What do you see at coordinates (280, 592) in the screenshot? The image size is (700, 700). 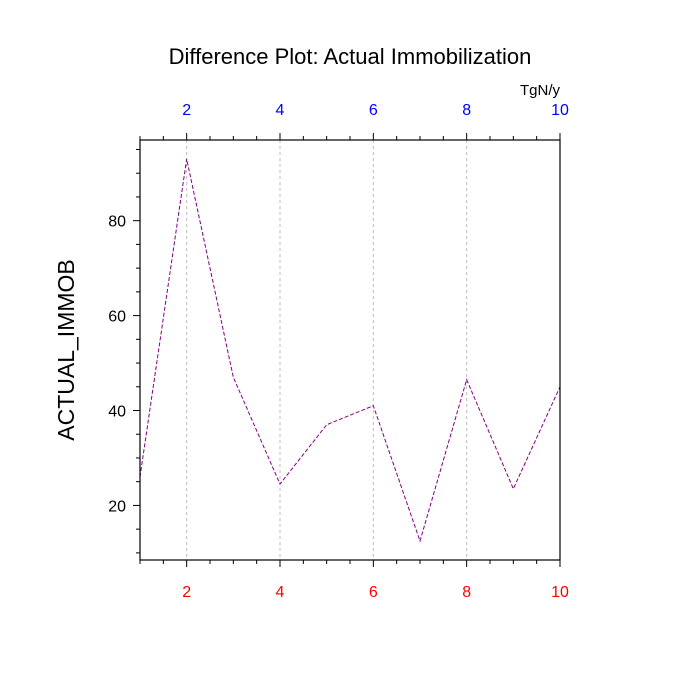 I see `x-tick-label-bottom: 4` at bounding box center [280, 592].